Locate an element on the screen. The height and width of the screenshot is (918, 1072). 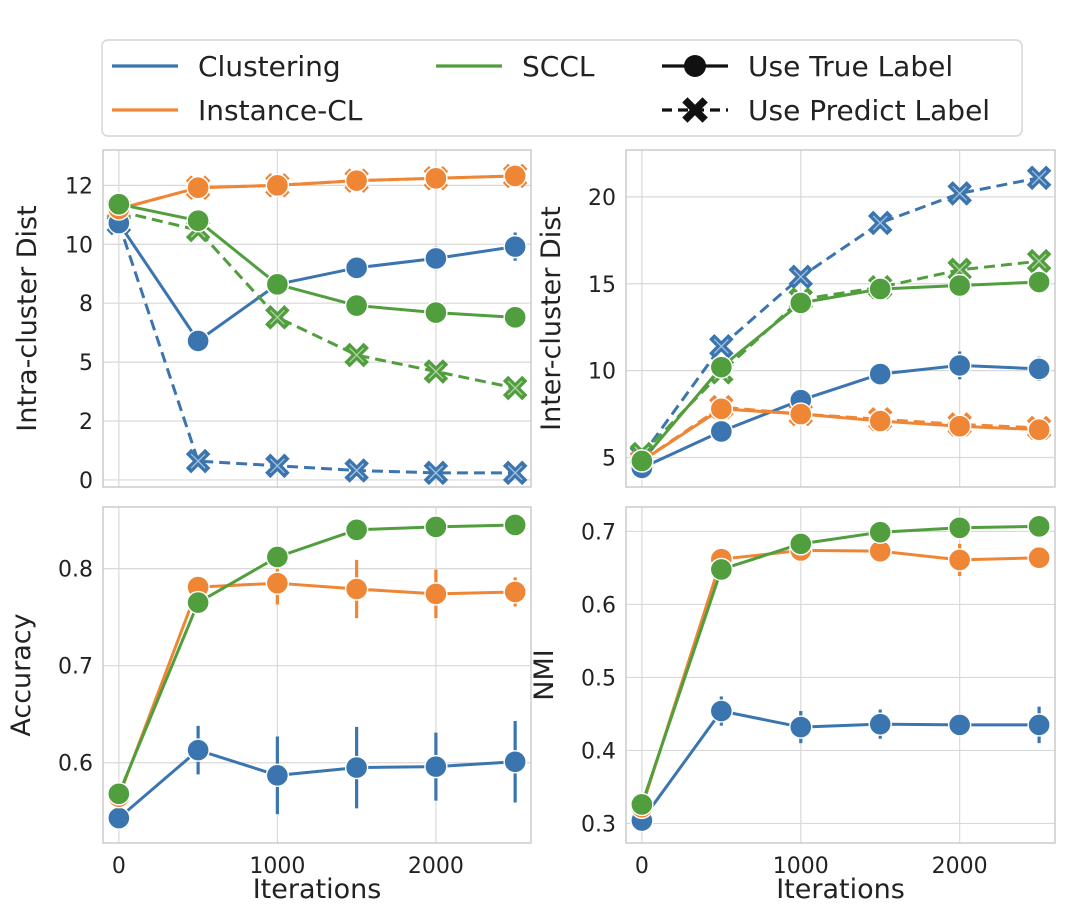
y-tick-label: 0 is located at coordinates (86, 481).